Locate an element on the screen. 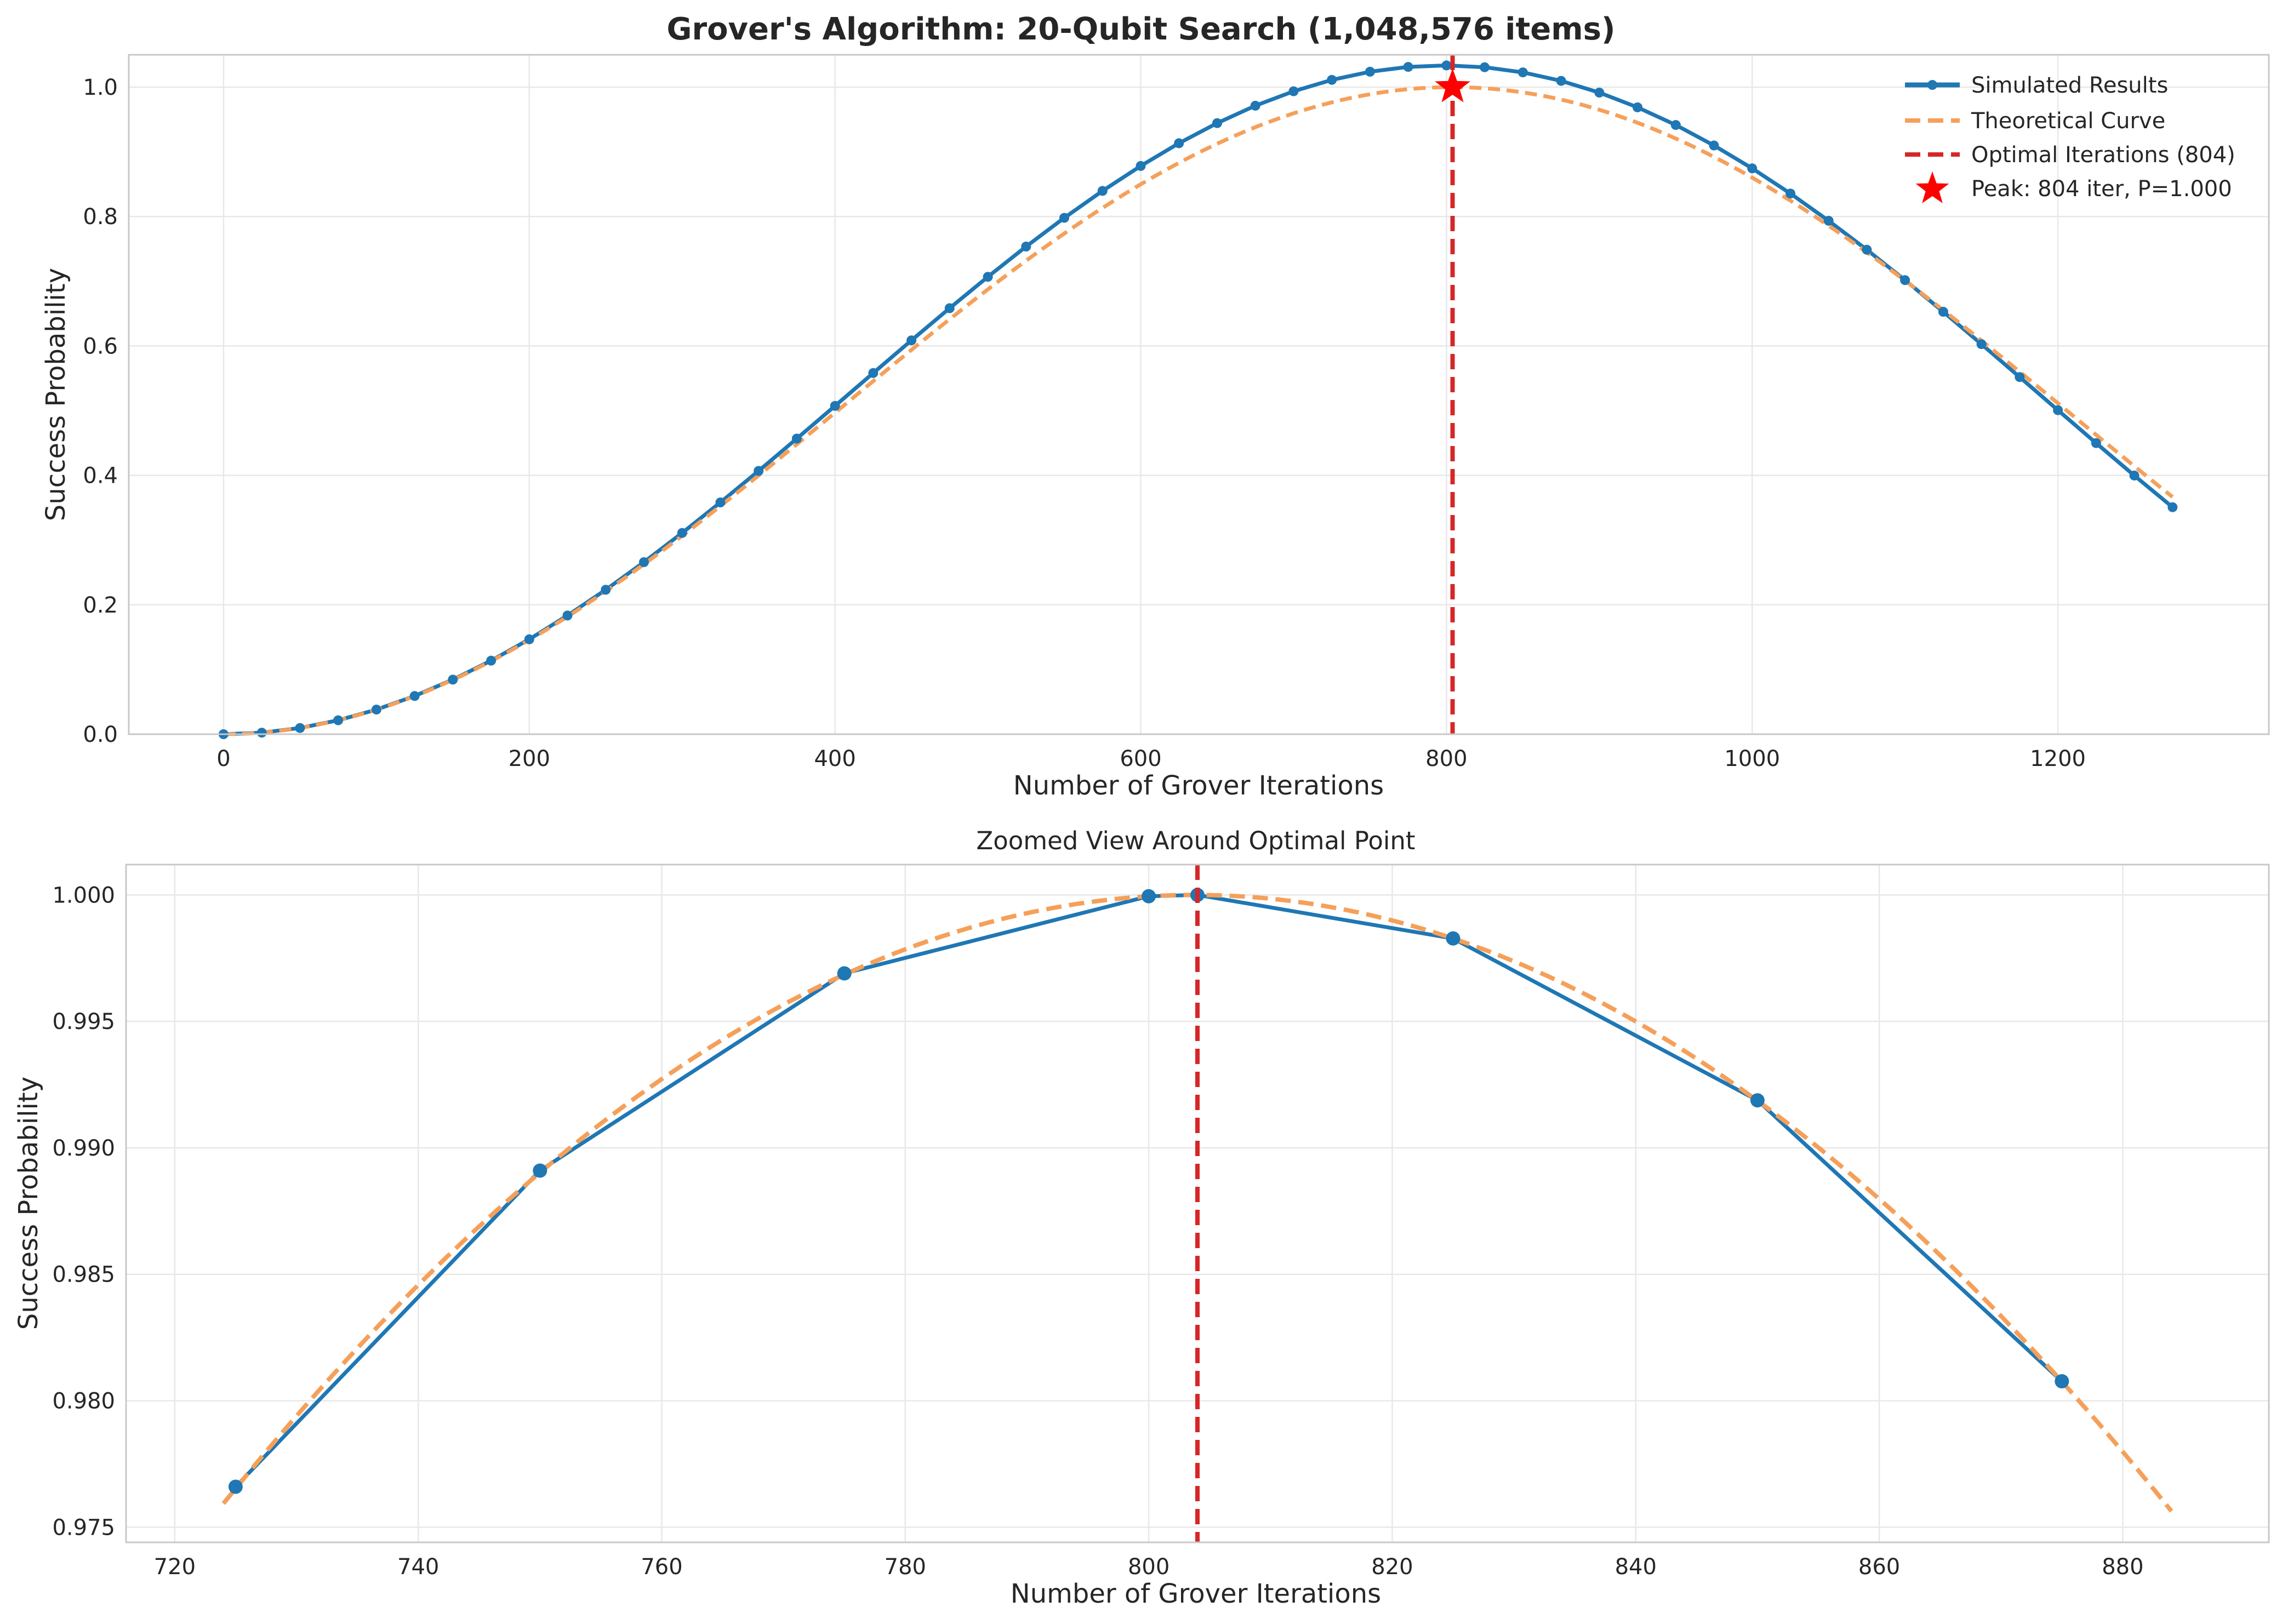 The image size is (2282, 1624). zoom-plot-y-tick-label: 0.995 is located at coordinates (84, 1021).